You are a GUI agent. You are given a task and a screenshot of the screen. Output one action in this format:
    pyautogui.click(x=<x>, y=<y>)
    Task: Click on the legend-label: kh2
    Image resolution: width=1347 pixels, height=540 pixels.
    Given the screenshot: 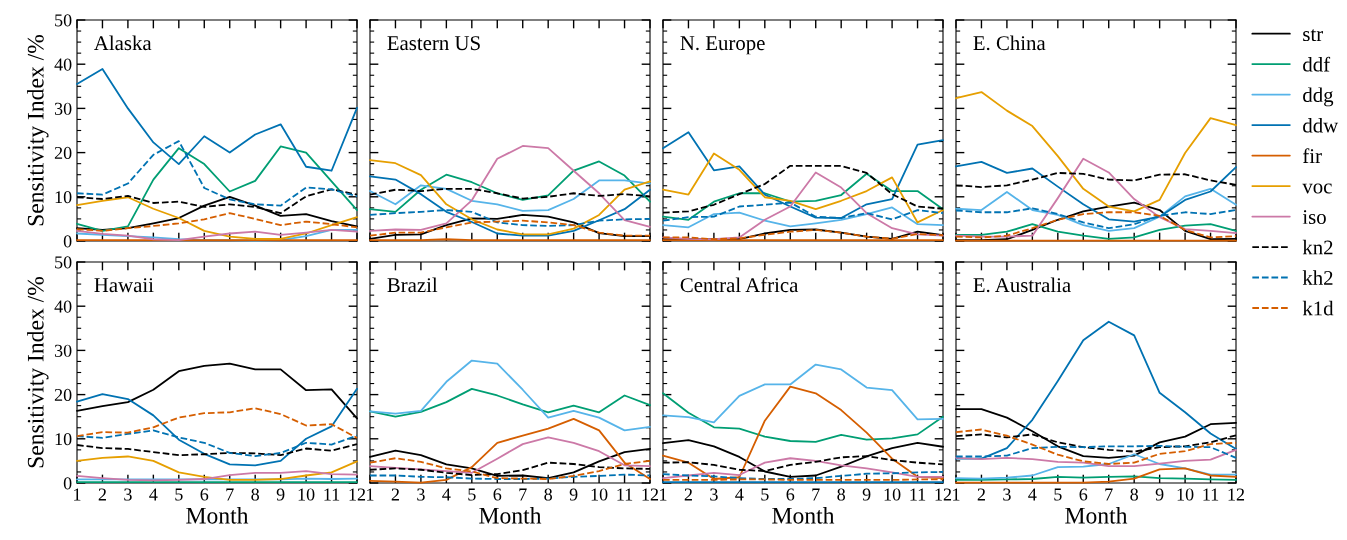 What is the action you would take?
    pyautogui.click(x=1317, y=277)
    